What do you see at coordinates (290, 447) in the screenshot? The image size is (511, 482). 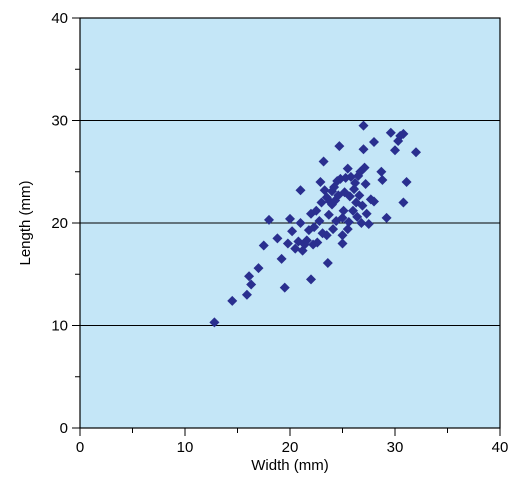 I see `x-tick-label-20: 20` at bounding box center [290, 447].